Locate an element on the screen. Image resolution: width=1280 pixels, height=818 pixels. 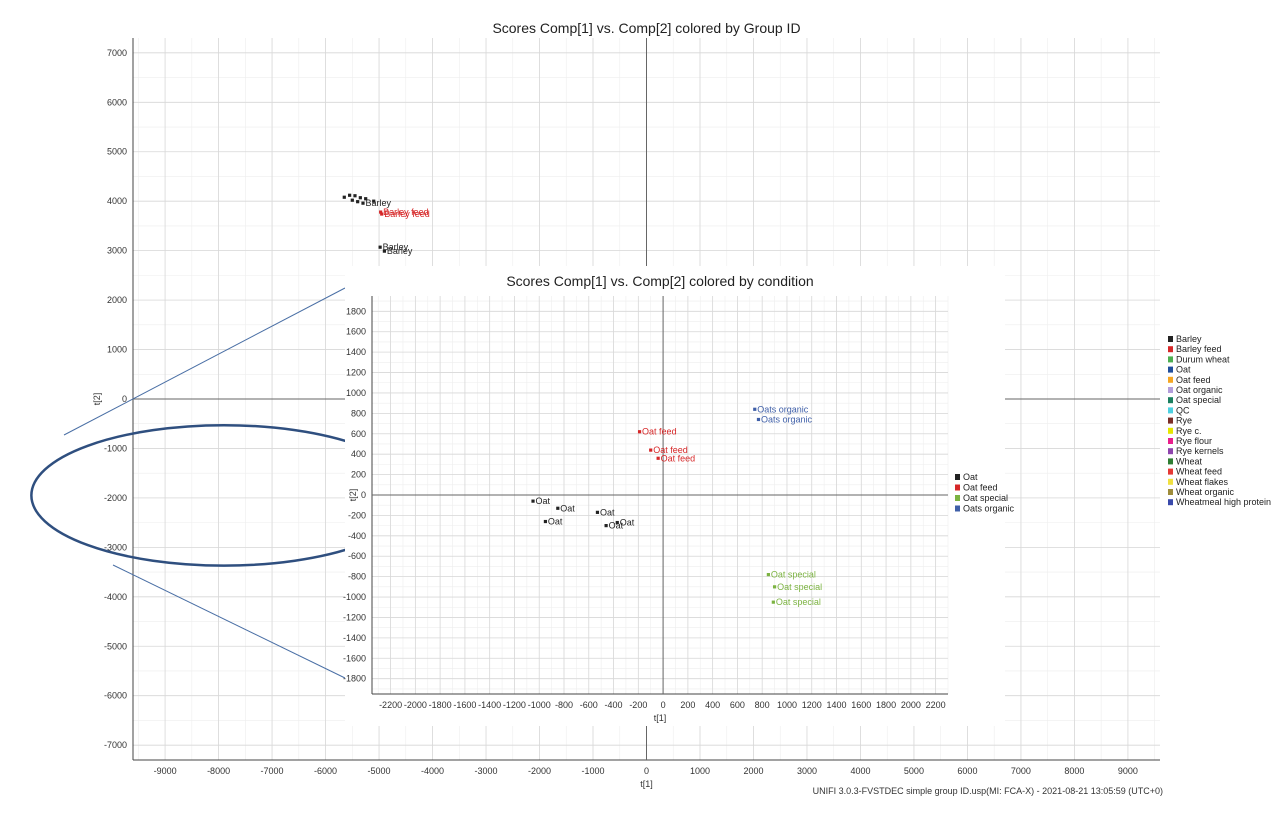
y-tick-label: -3000 is located at coordinates (115, 547).